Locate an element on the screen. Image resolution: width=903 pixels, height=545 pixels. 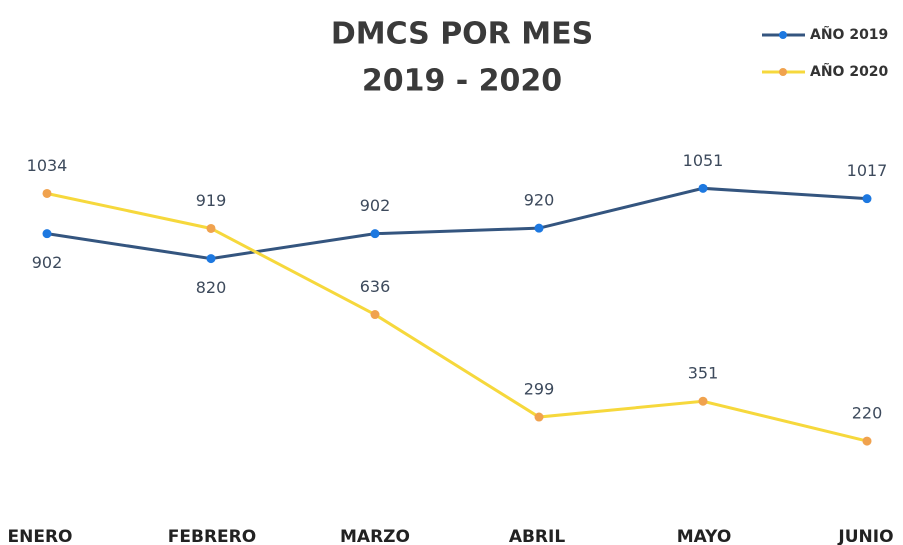
data-label: 351 is located at coordinates (703, 373).